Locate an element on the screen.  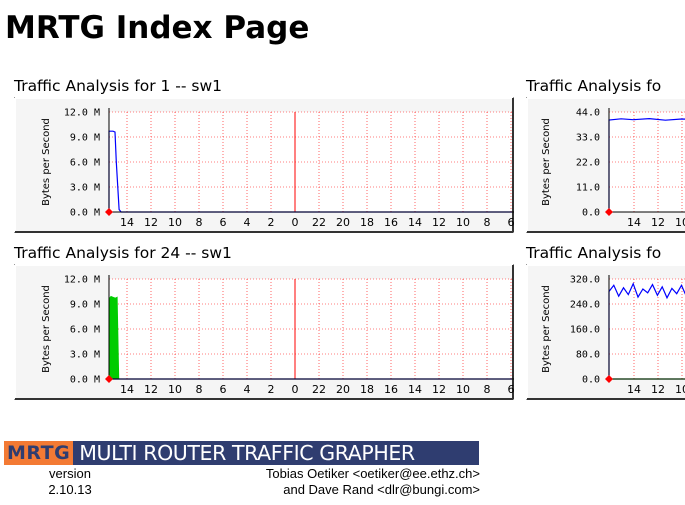
author-line-2: and Dave Rand <dlr@bungi.com> is located at coordinates (381, 489).